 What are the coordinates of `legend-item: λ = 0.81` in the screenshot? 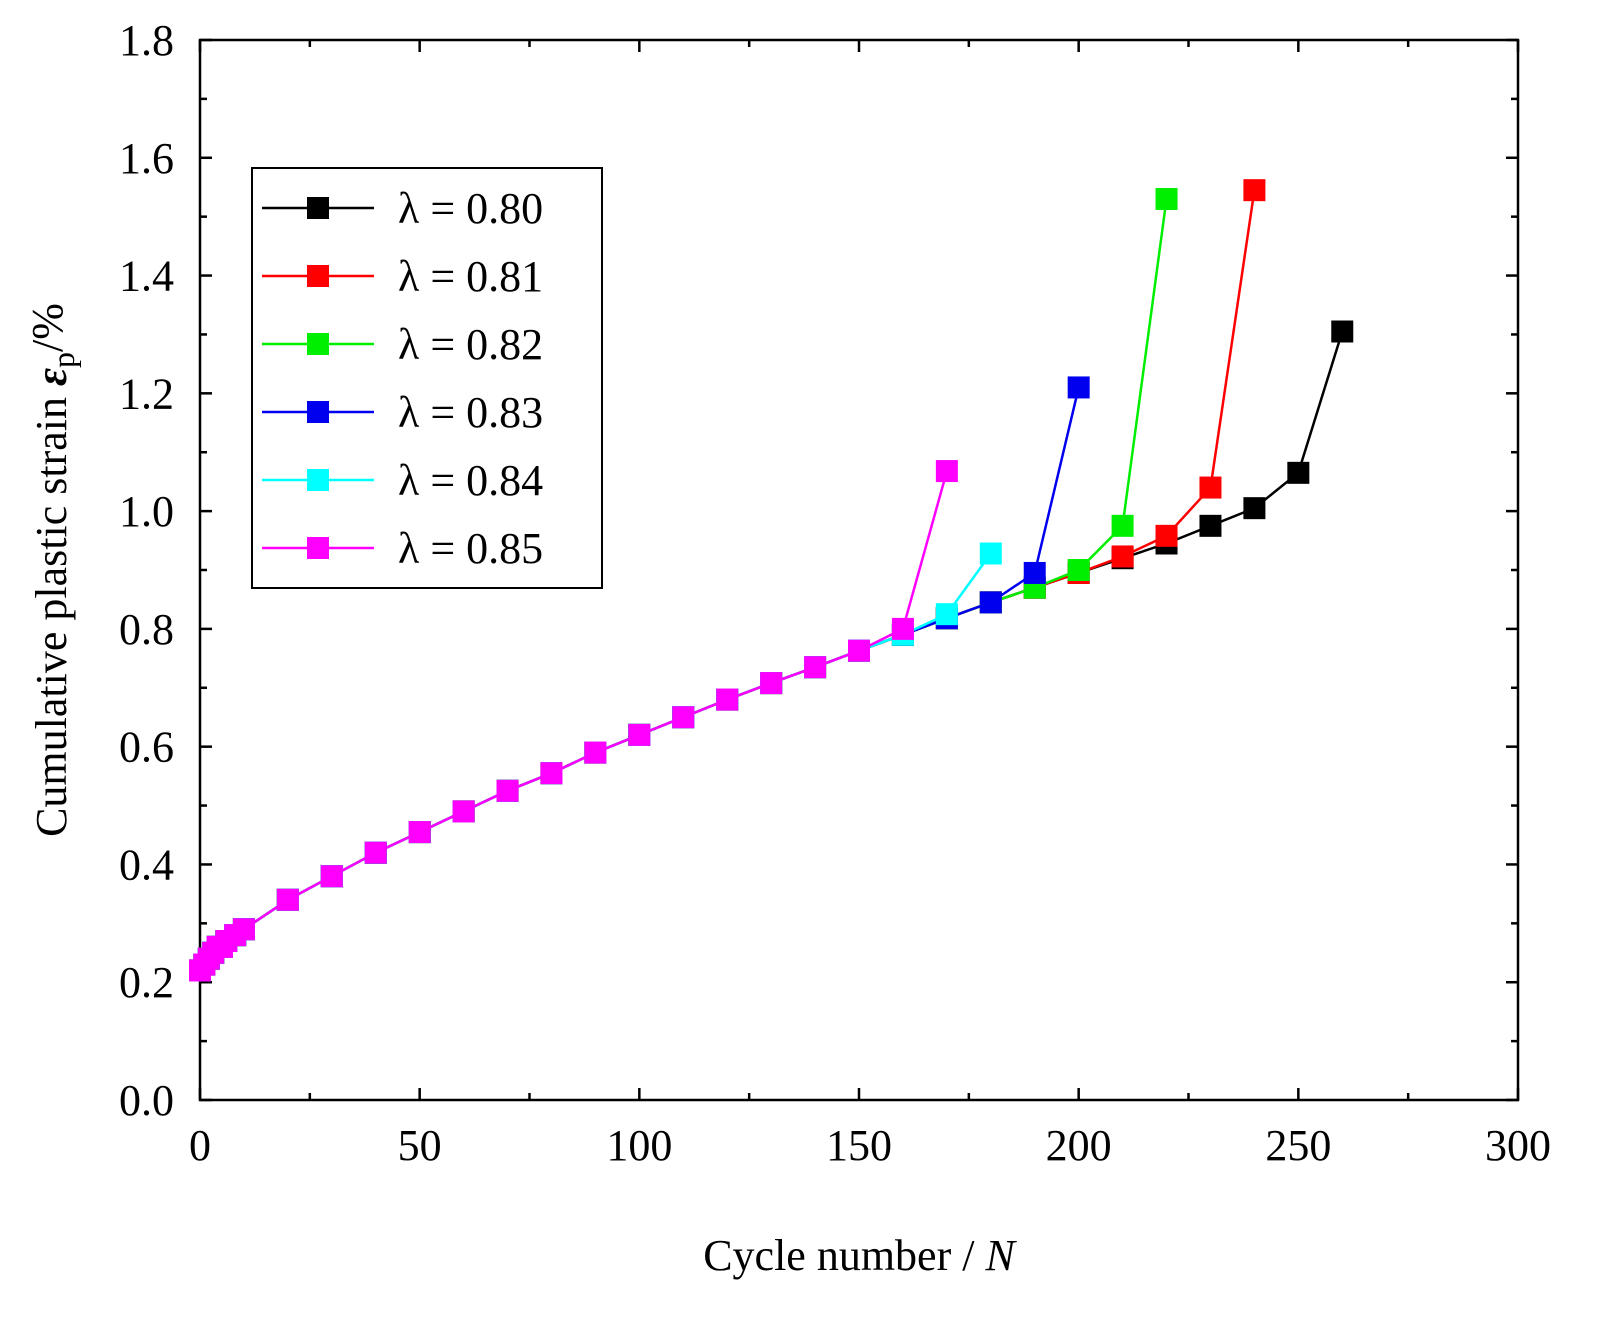 It's located at (402, 276).